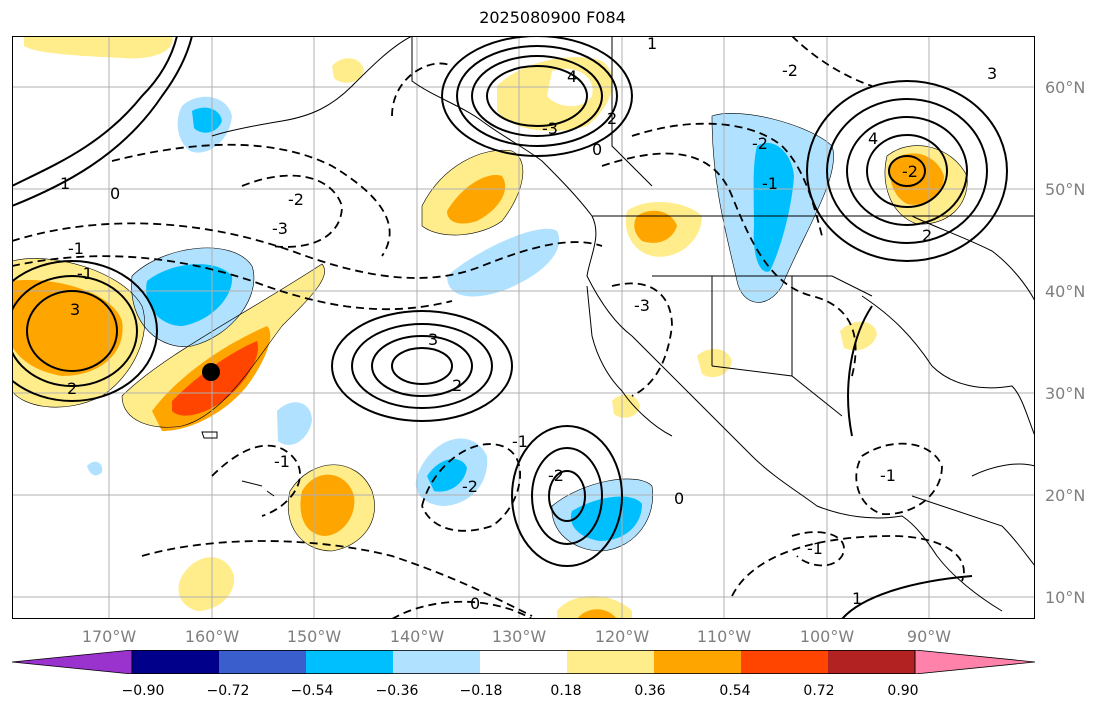 The height and width of the screenshot is (712, 1105). What do you see at coordinates (1065, 291) in the screenshot?
I see `lat-label-40n: 40°N` at bounding box center [1065, 291].